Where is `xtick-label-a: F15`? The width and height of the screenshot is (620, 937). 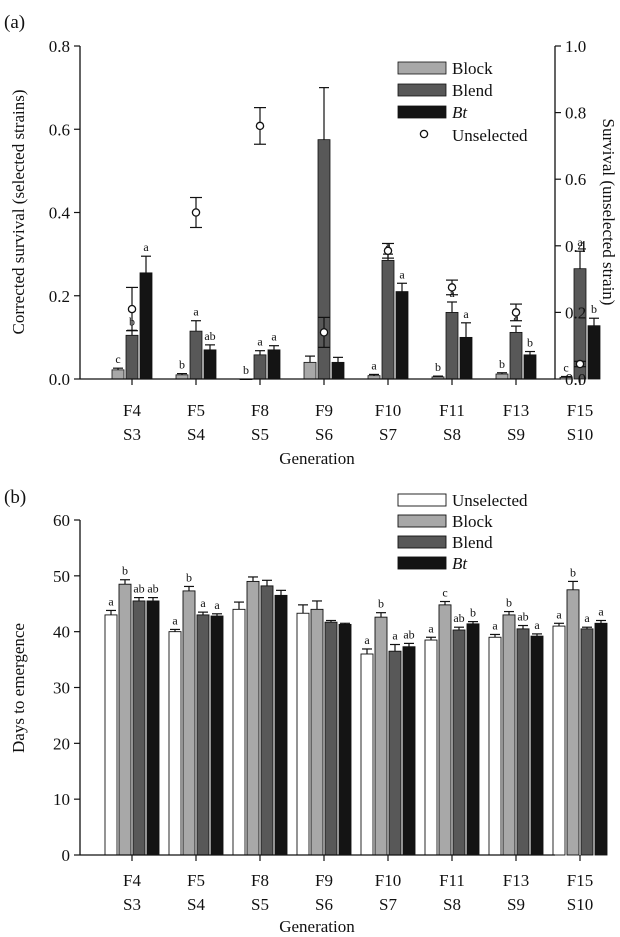 xtick-label-a: F15 is located at coordinates (580, 410).